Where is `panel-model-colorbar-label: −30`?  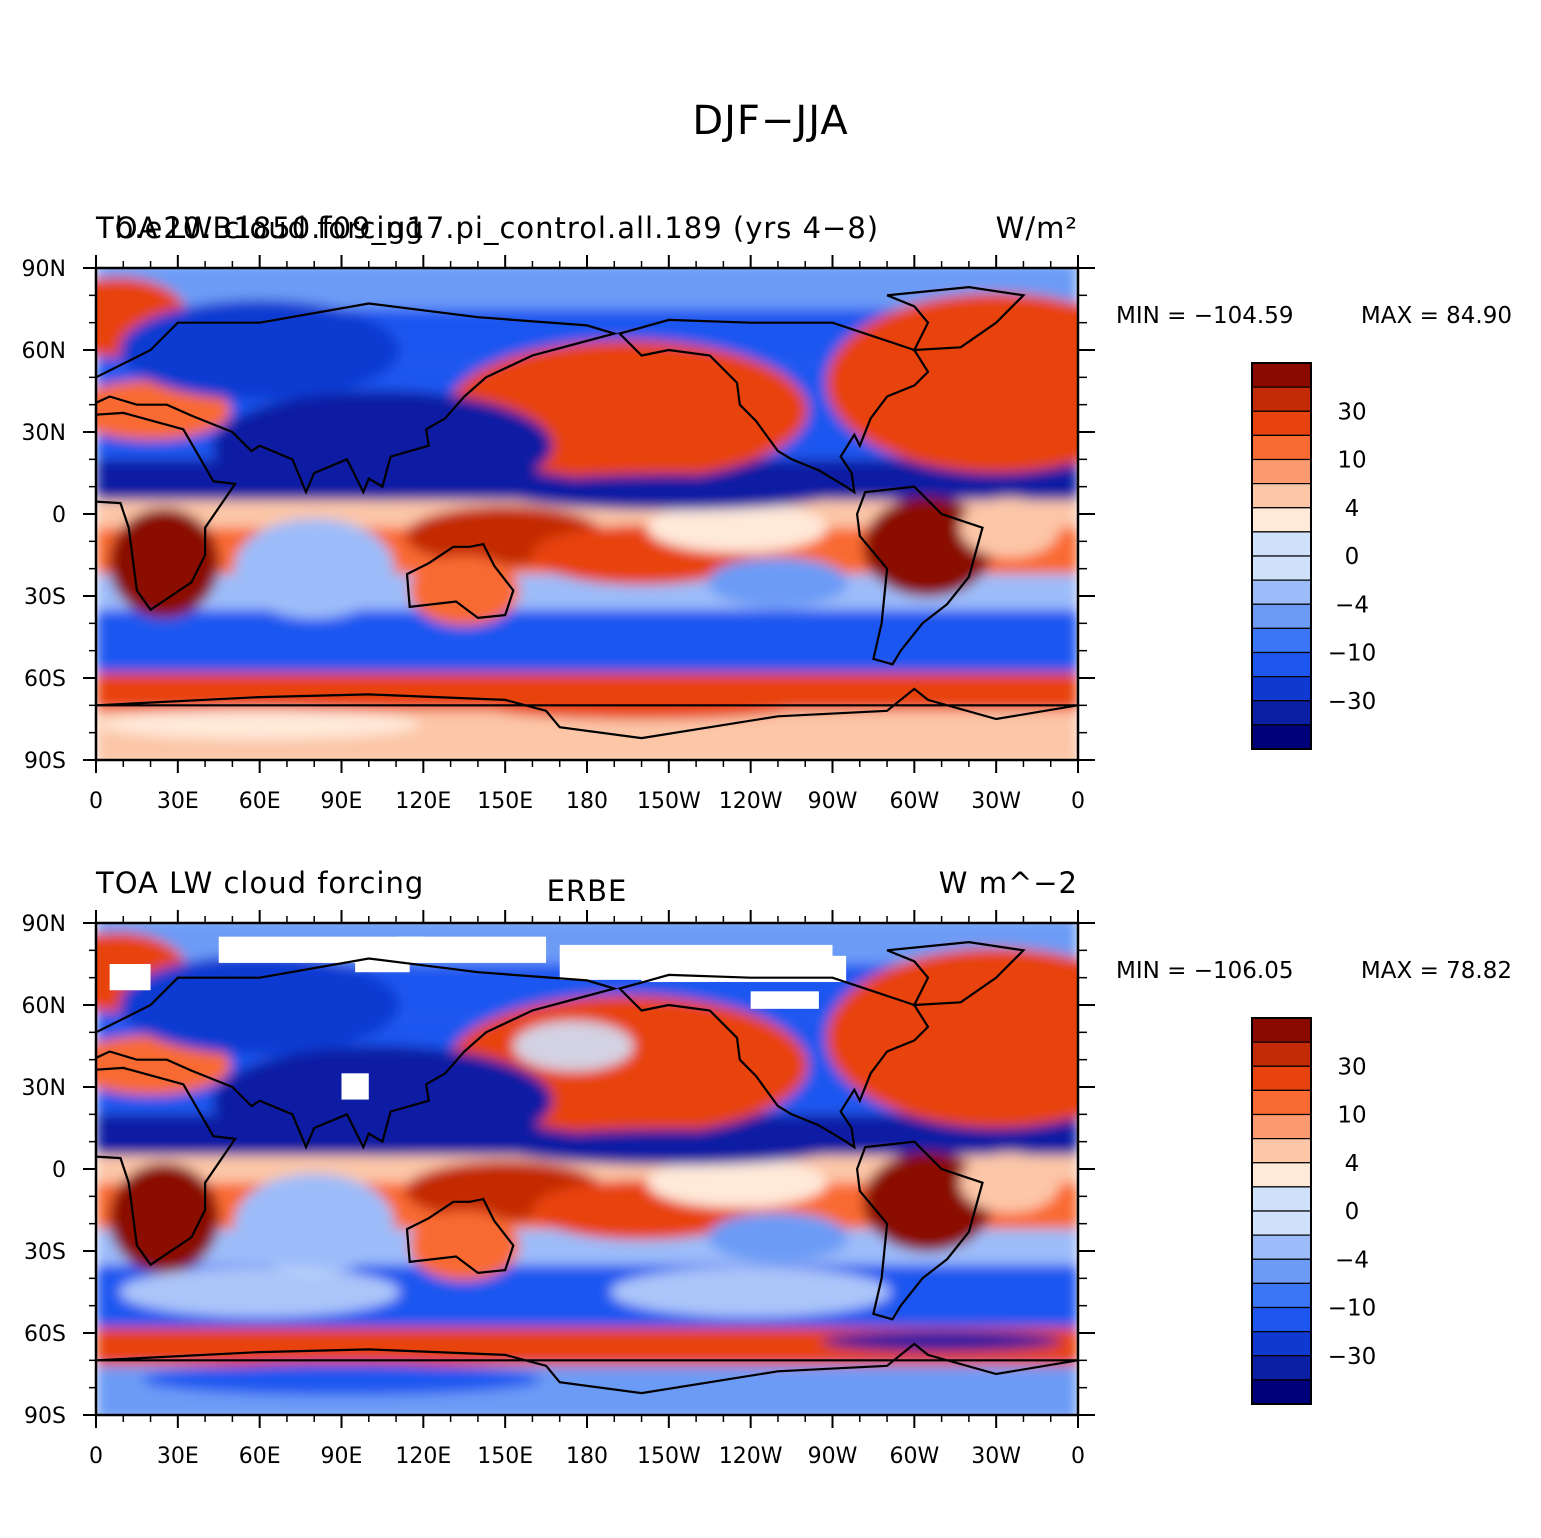
panel-model-colorbar-label: −30 is located at coordinates (1352, 702).